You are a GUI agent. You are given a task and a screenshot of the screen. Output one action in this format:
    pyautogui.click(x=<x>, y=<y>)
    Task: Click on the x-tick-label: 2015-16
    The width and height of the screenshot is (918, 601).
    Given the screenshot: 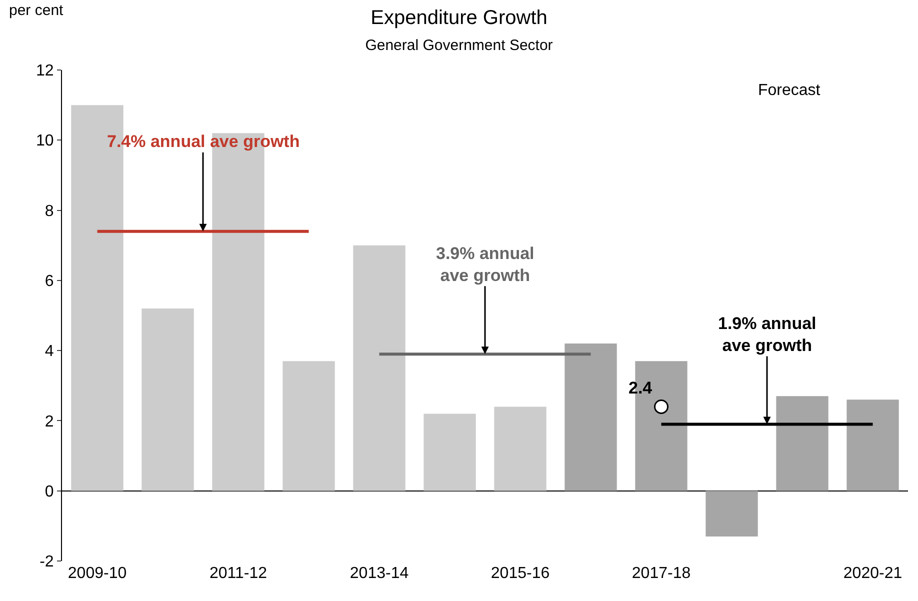 What is the action you would take?
    pyautogui.click(x=520, y=573)
    